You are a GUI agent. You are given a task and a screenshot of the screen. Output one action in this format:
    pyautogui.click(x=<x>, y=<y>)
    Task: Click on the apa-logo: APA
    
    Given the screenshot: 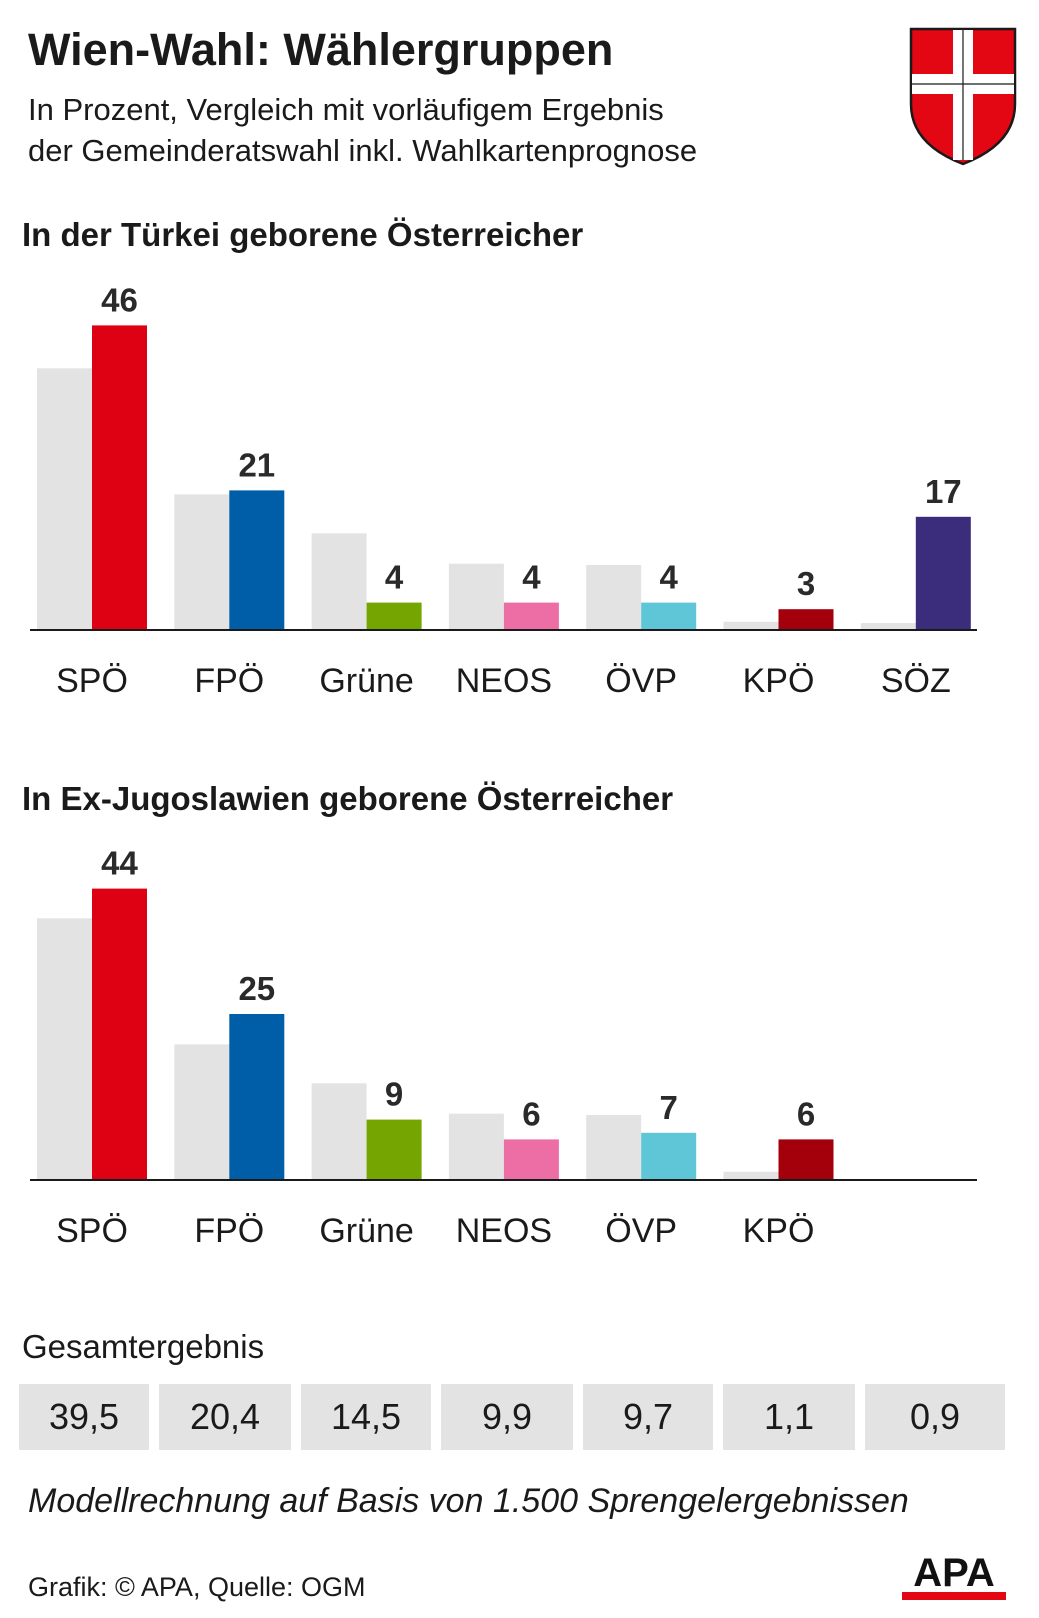 What is the action you would take?
    pyautogui.click(x=954, y=1575)
    